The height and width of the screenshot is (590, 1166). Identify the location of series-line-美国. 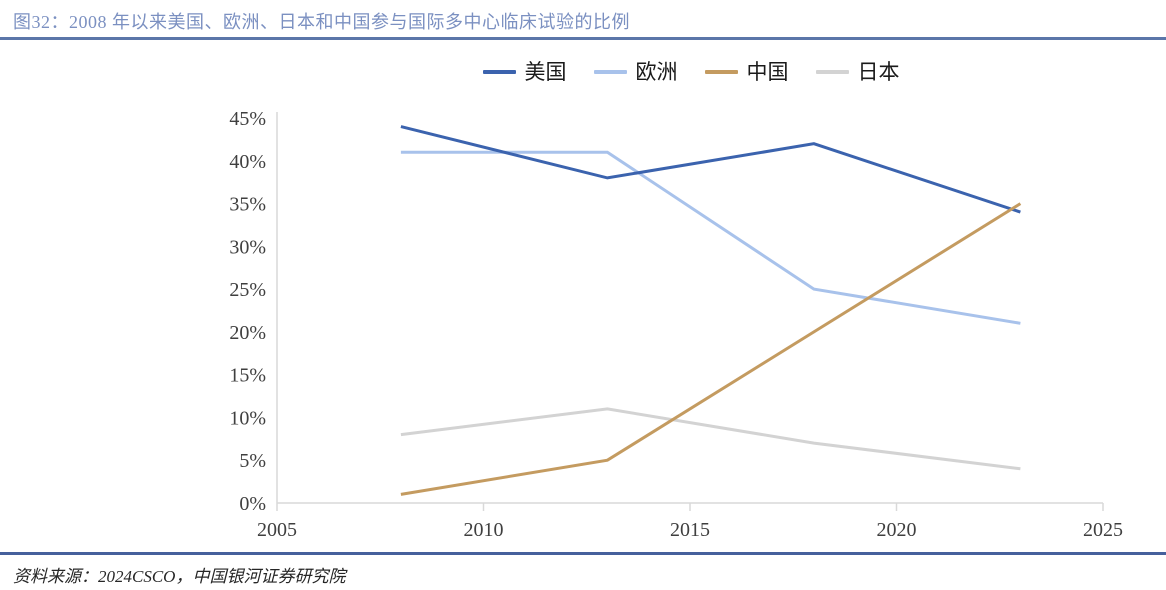
(710, 169).